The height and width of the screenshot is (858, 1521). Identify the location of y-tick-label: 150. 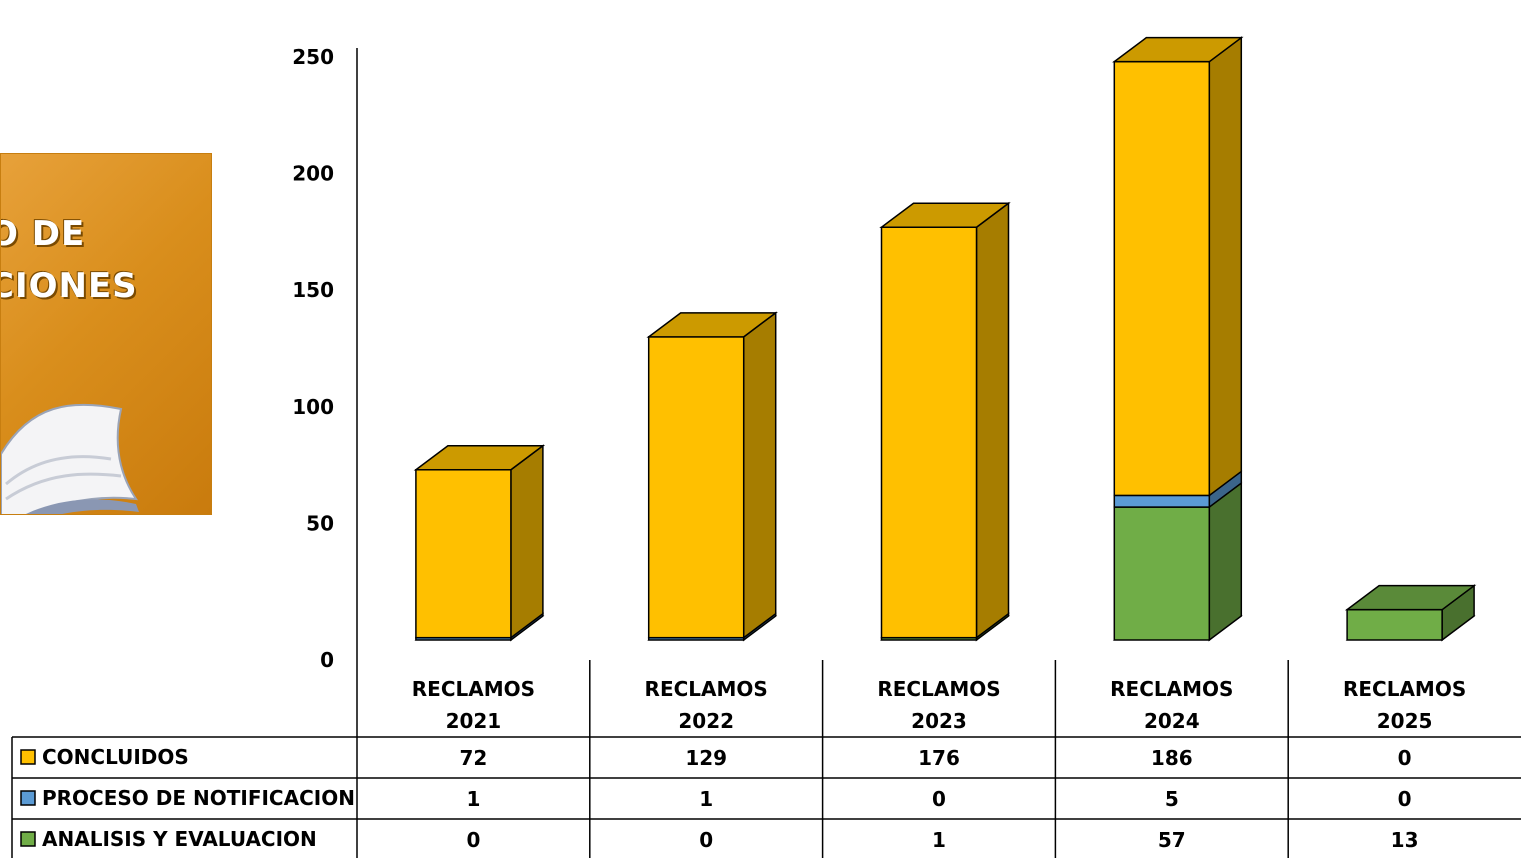
(313, 290).